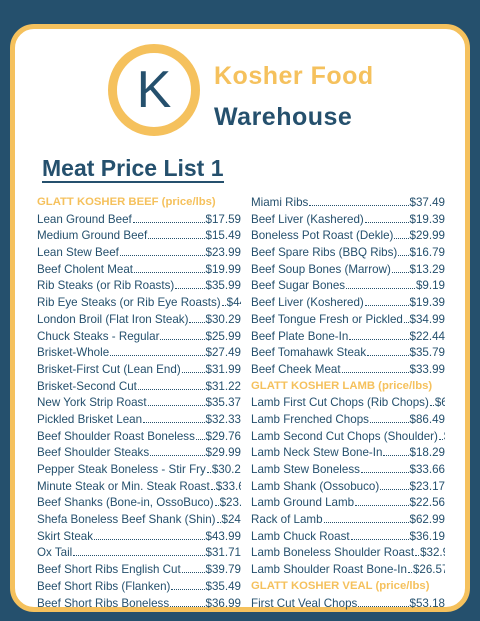 This screenshot has width=480, height=621. I want to click on kosher-logo: K, so click(154, 90).